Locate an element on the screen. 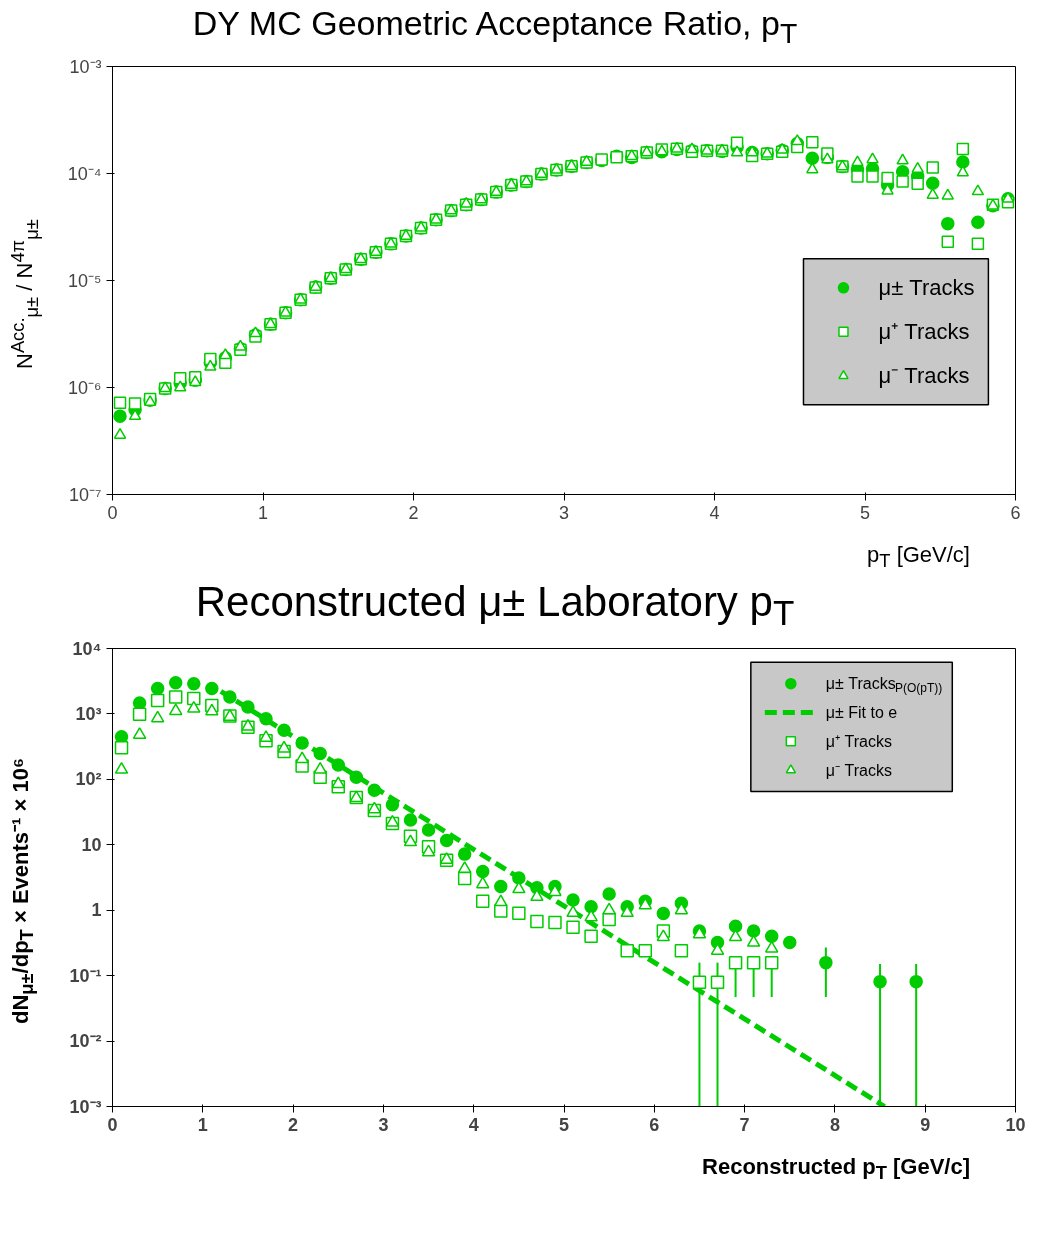 Image resolution: width=1053 pixels, height=1238 pixels. y-tick-label: 10⁻⁵ is located at coordinates (85, 280).